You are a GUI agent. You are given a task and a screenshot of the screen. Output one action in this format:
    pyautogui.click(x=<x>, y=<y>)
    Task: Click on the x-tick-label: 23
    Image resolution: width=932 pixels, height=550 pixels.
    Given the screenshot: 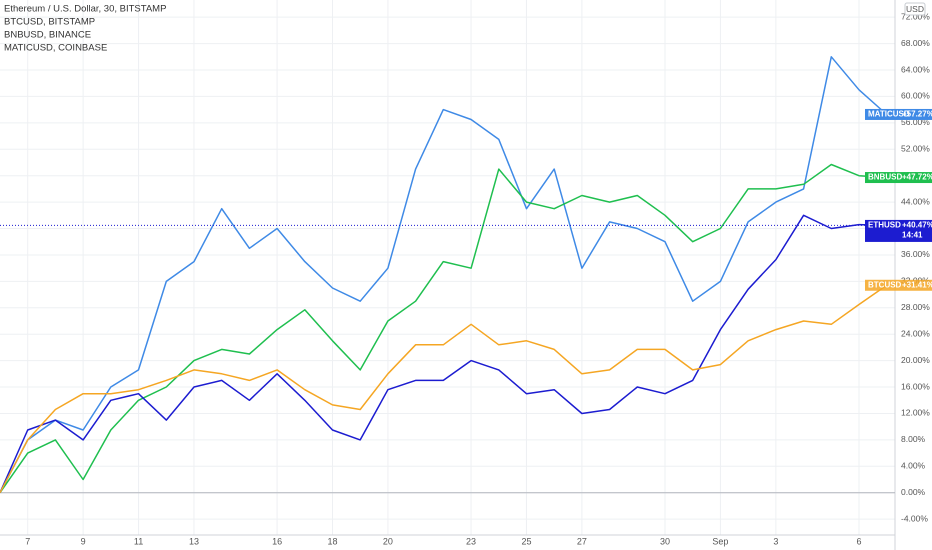 What is the action you would take?
    pyautogui.click(x=471, y=541)
    